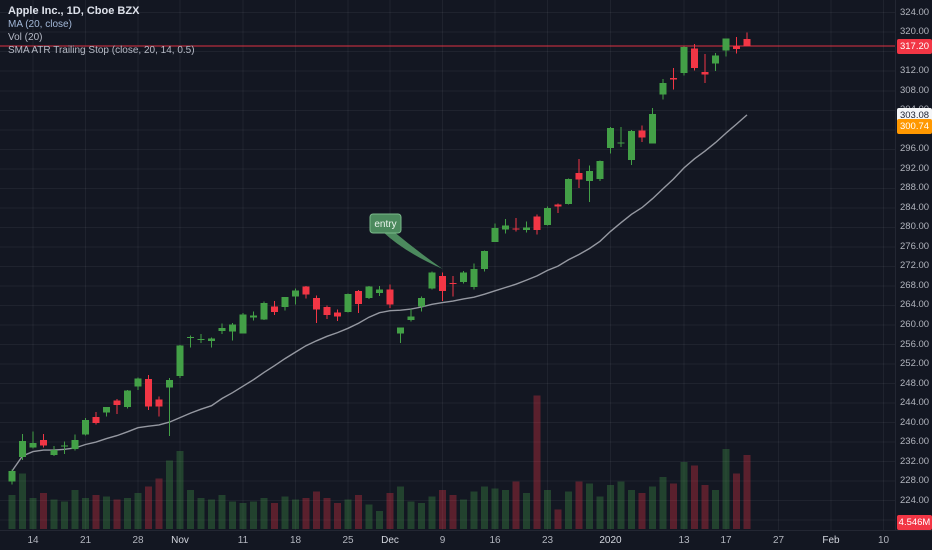 The image size is (932, 550). I want to click on entry-callout-box, so click(385, 223).